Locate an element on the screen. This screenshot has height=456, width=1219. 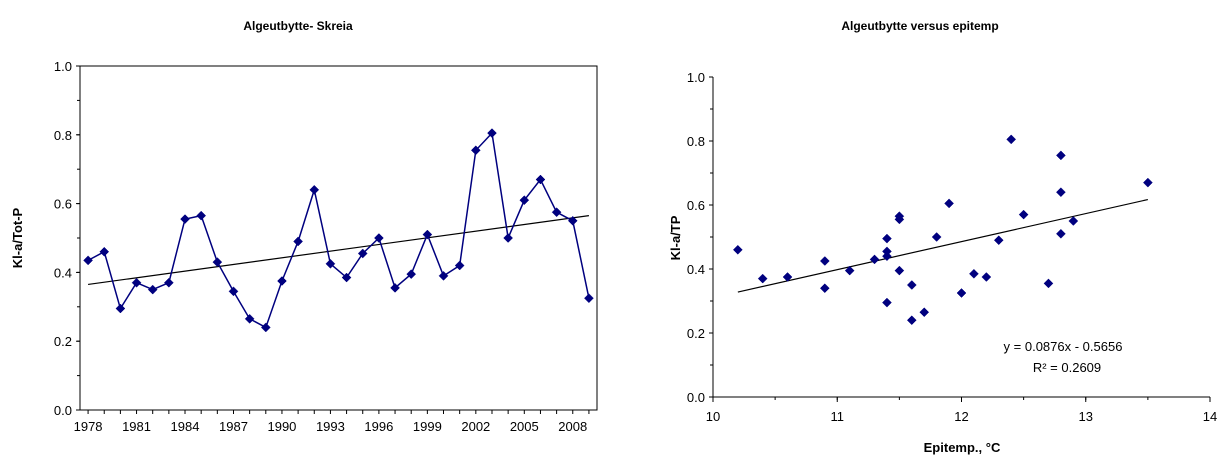
x-axis: 10 11 12 13 14 is located at coordinates (961, 410).